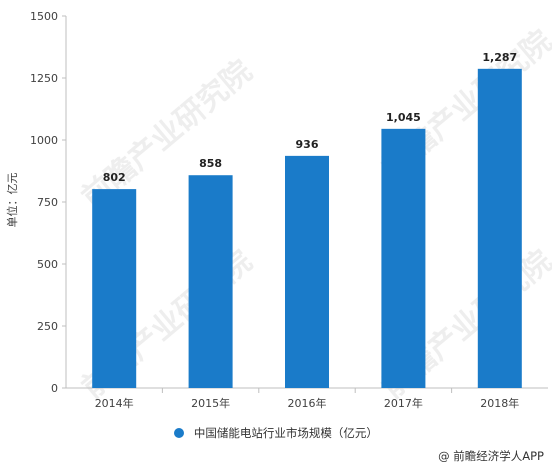  Describe the element at coordinates (210, 163) in the screenshot. I see `data-label: 858` at that location.